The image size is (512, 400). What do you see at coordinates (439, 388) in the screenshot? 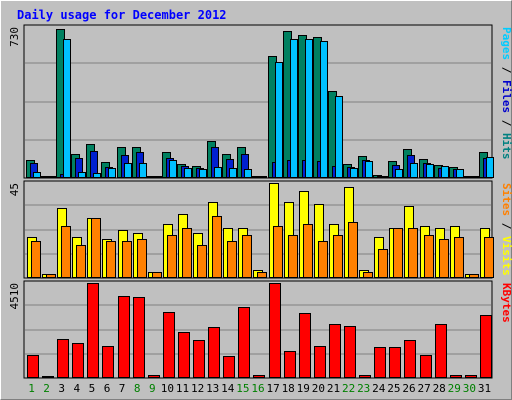
I see `day-label: 28` at bounding box center [439, 388].